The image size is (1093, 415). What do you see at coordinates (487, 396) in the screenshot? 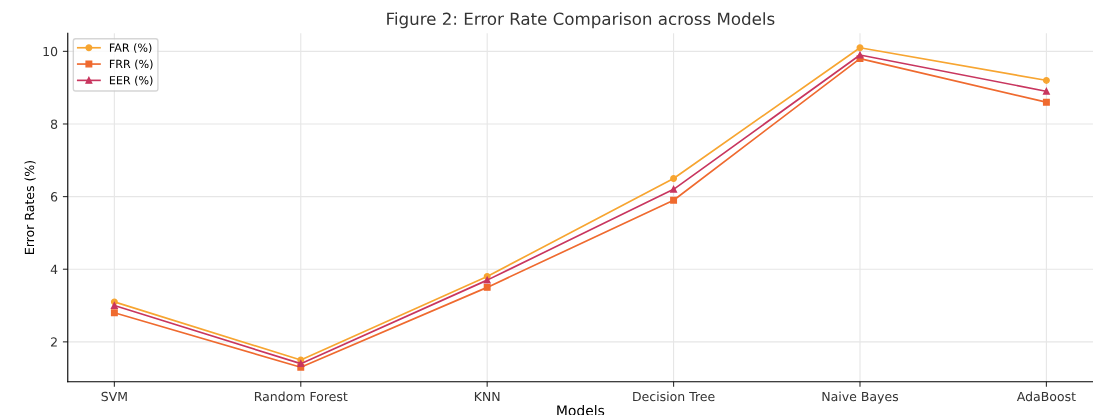
I see `x-tick-label: KNN` at bounding box center [487, 396].